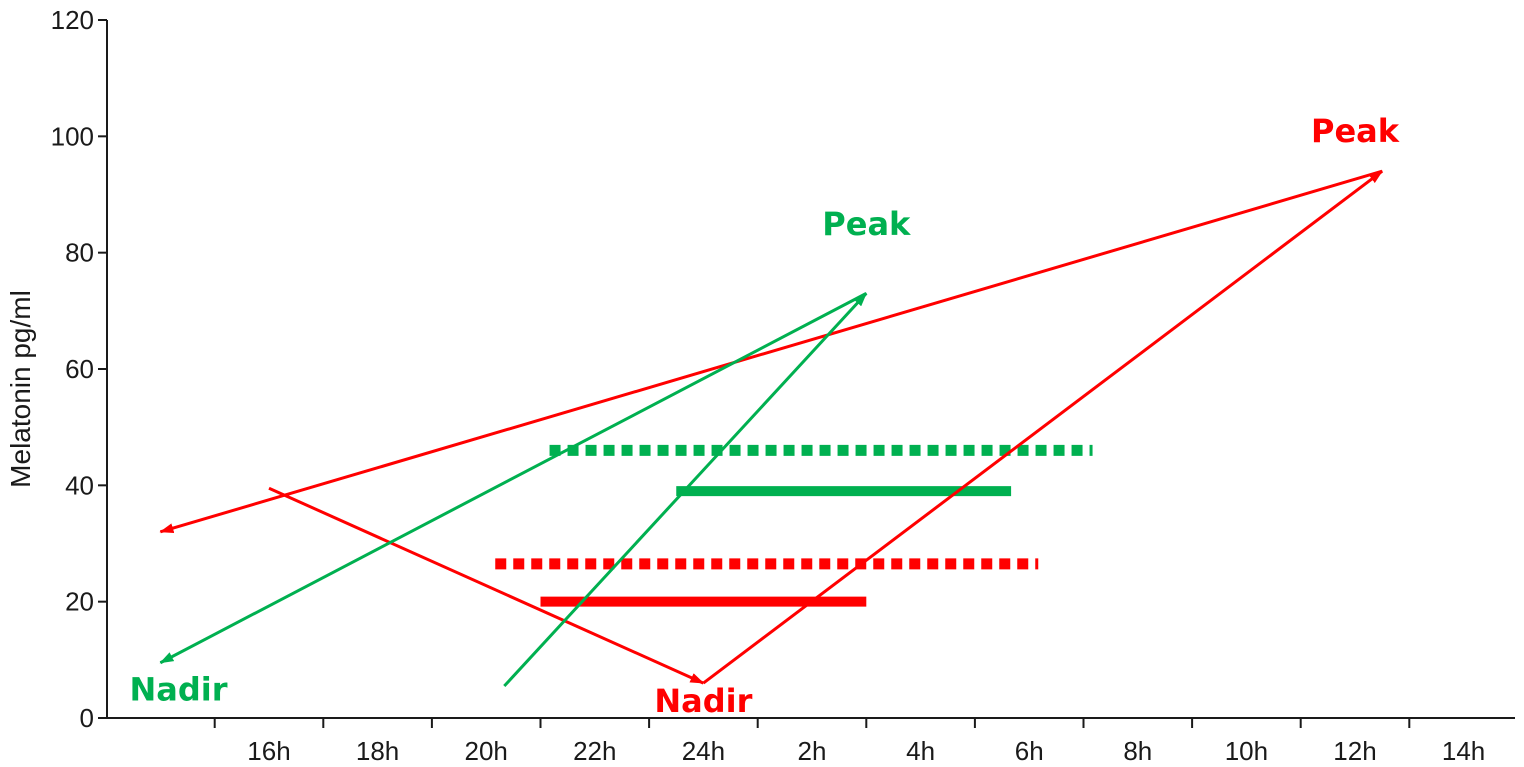 This screenshot has height=767, width=1524. What do you see at coordinates (79, 253) in the screenshot?
I see `y-tick-label: 80` at bounding box center [79, 253].